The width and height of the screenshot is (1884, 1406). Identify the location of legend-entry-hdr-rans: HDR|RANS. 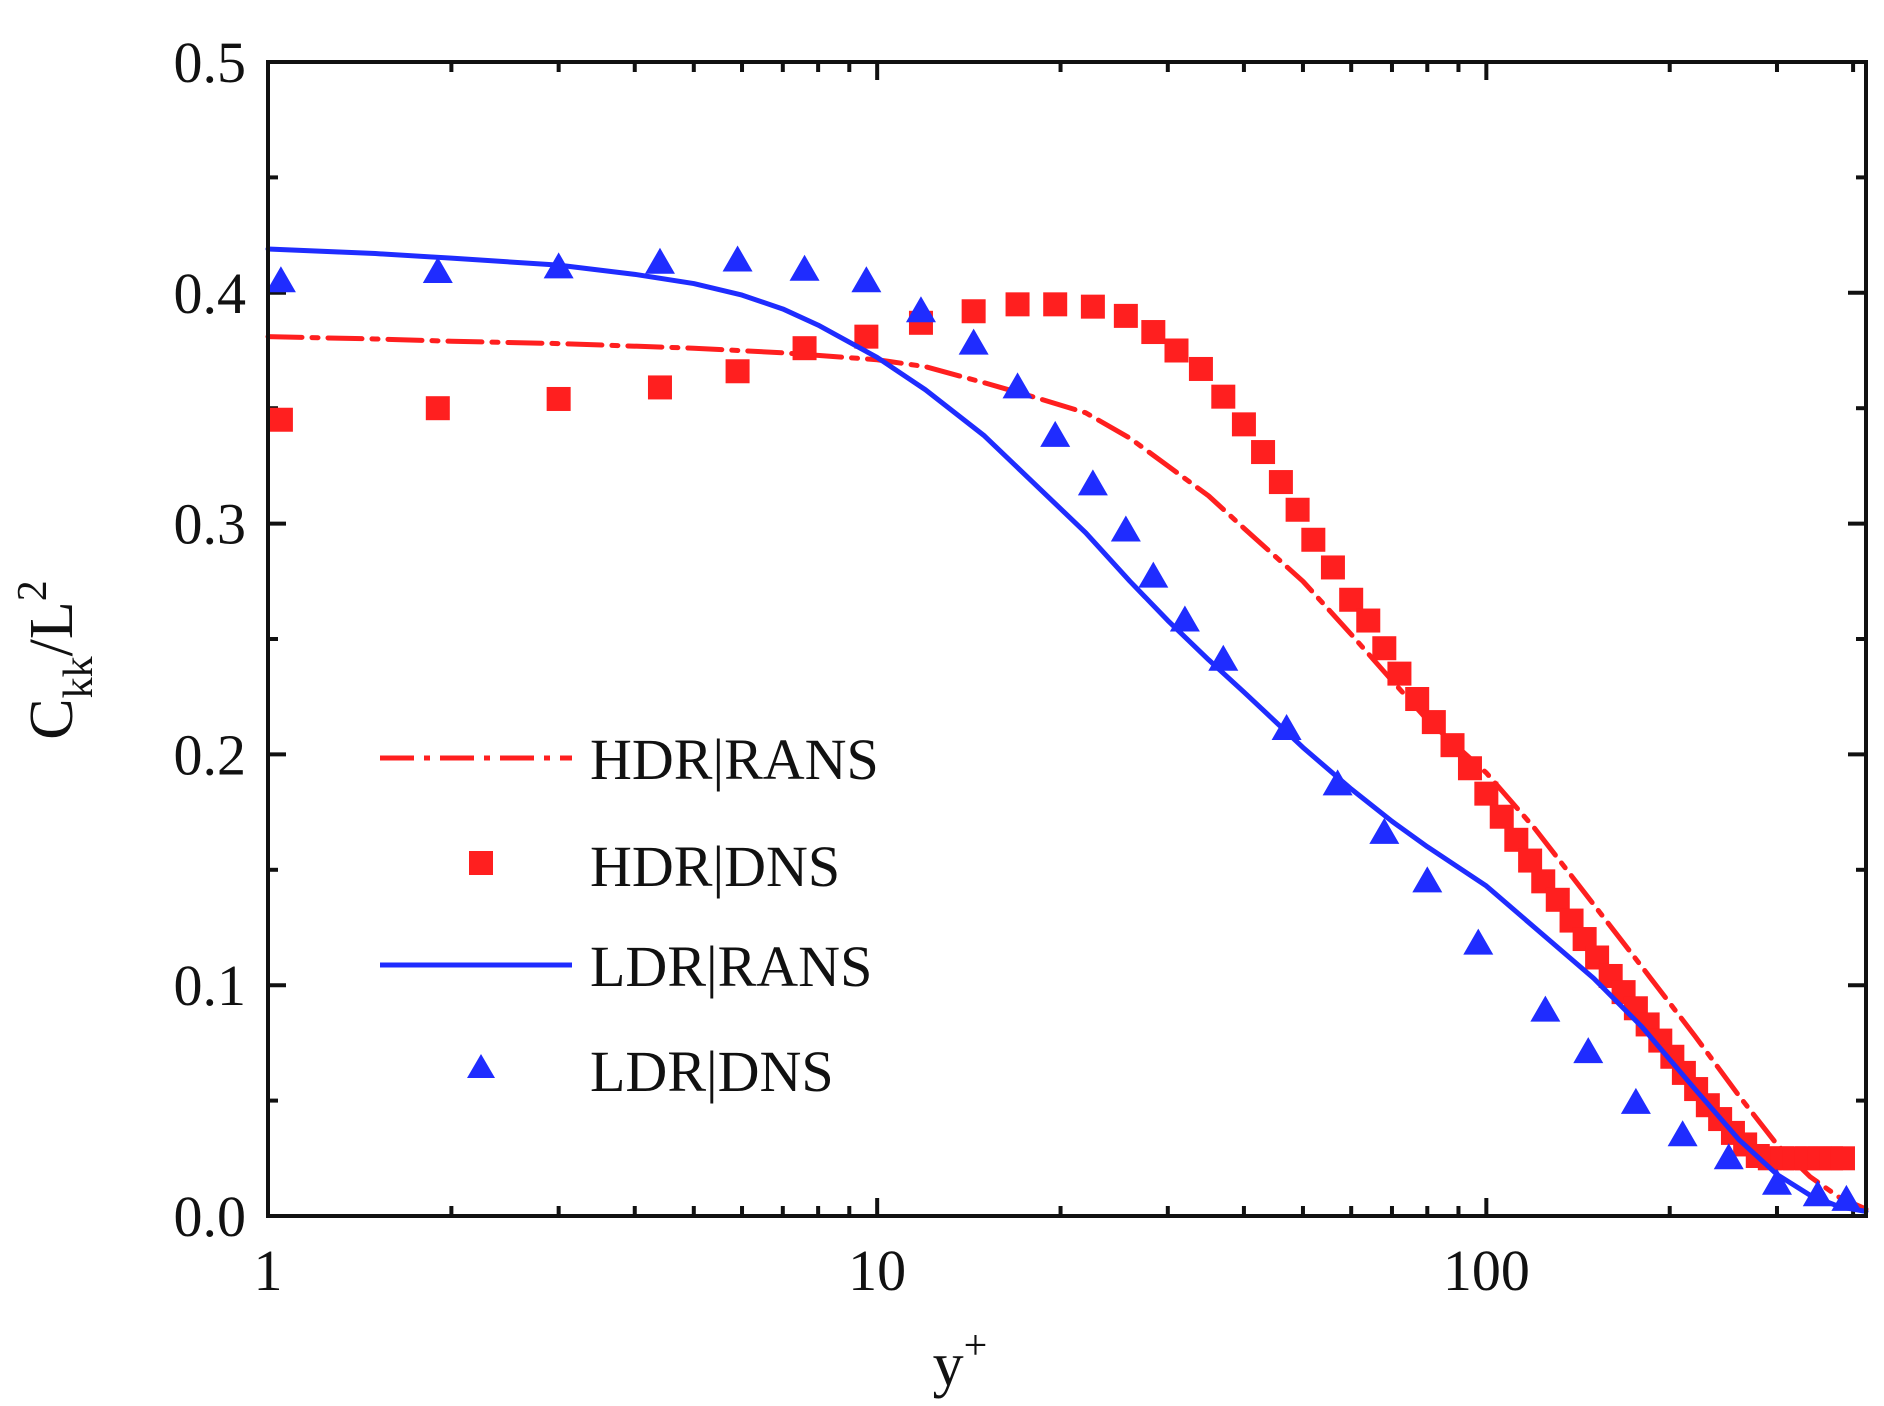
(629, 759).